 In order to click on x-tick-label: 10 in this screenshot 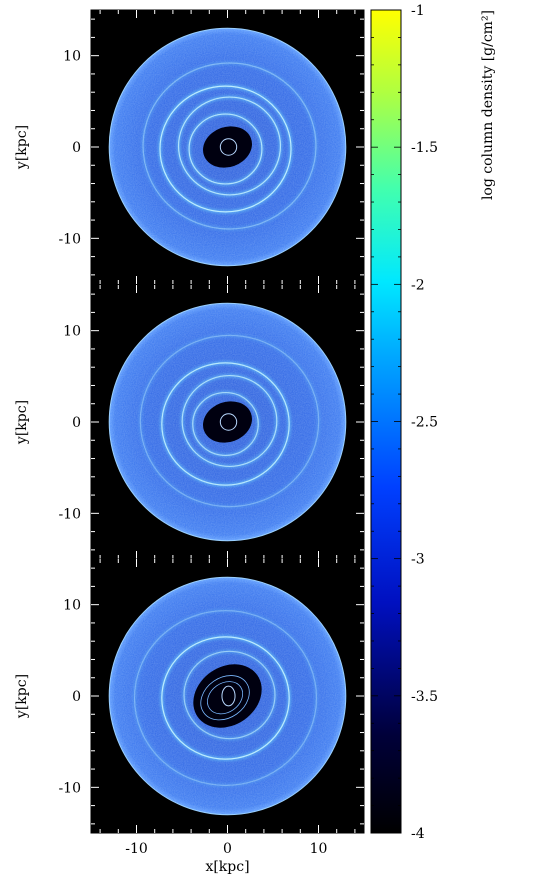, I will do `click(319, 849)`.